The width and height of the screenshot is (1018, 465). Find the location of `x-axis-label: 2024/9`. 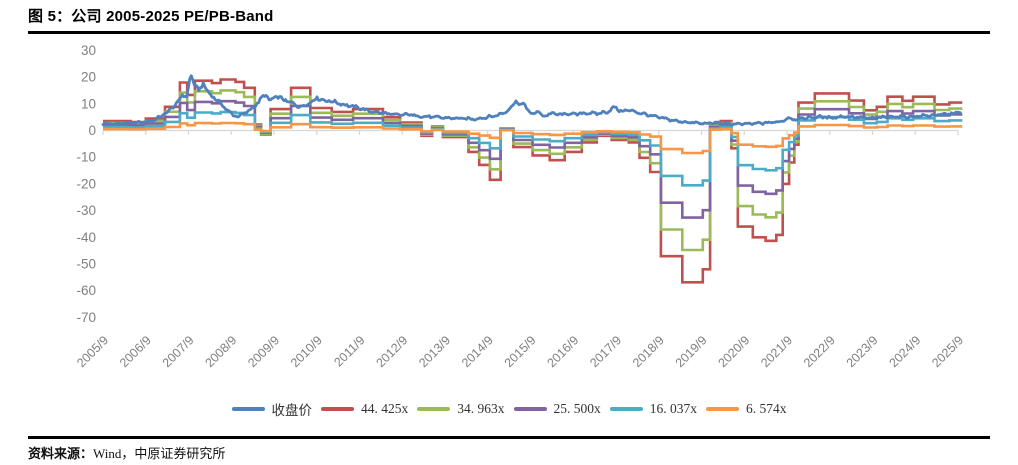

x-axis-label: 2024/9 is located at coordinates (904, 351).